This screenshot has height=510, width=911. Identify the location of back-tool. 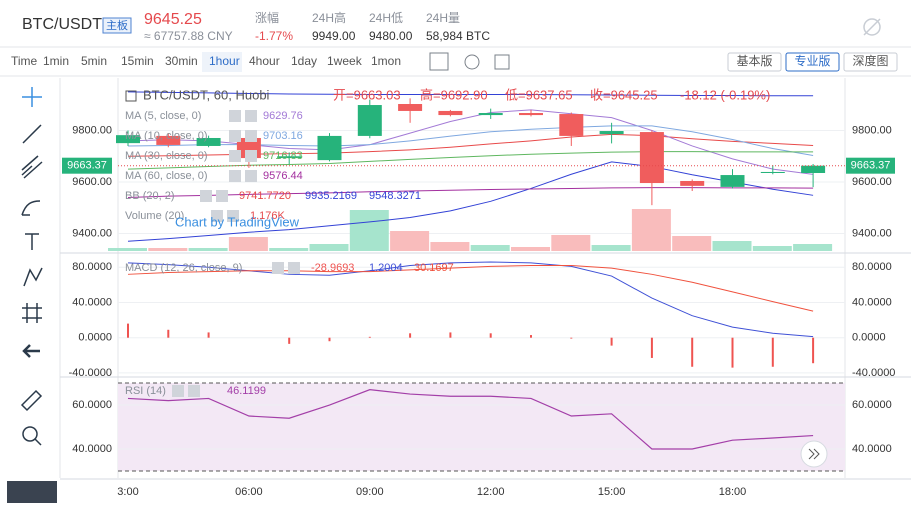
(31, 351).